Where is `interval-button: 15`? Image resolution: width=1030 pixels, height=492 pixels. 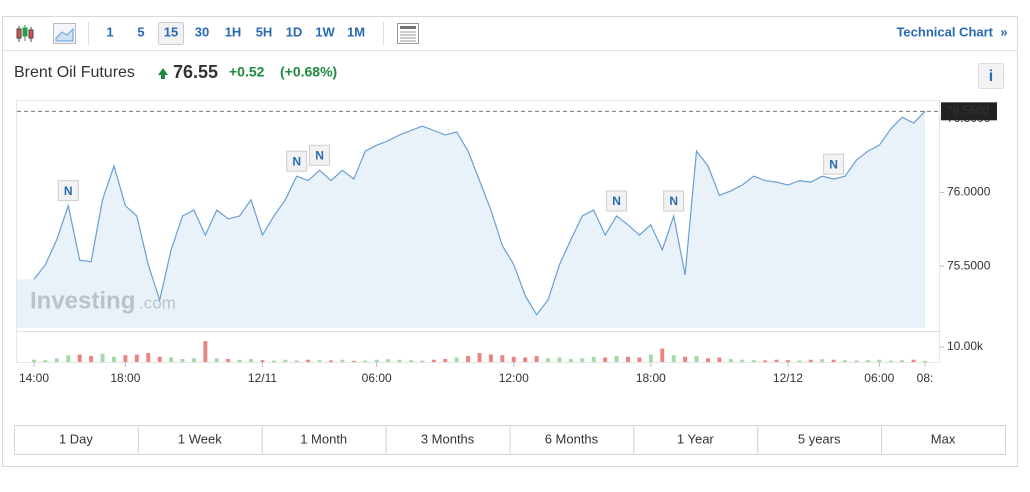 interval-button: 15 is located at coordinates (171, 31).